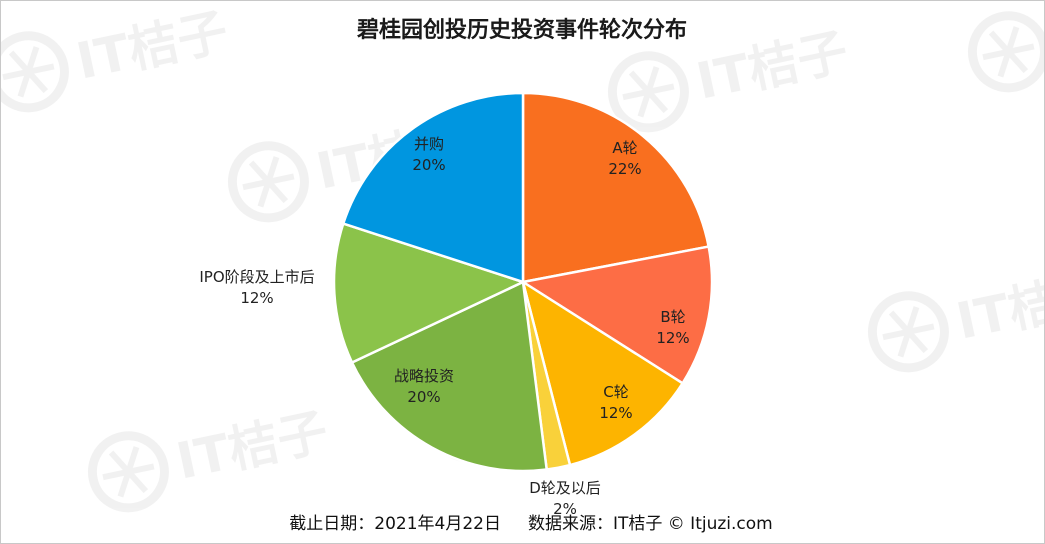 The height and width of the screenshot is (544, 1045). I want to click on footer-source-note: 截止日期：2021年4月22日 数据来源：IT桔子 © Itjuzi.com, so click(530, 524).